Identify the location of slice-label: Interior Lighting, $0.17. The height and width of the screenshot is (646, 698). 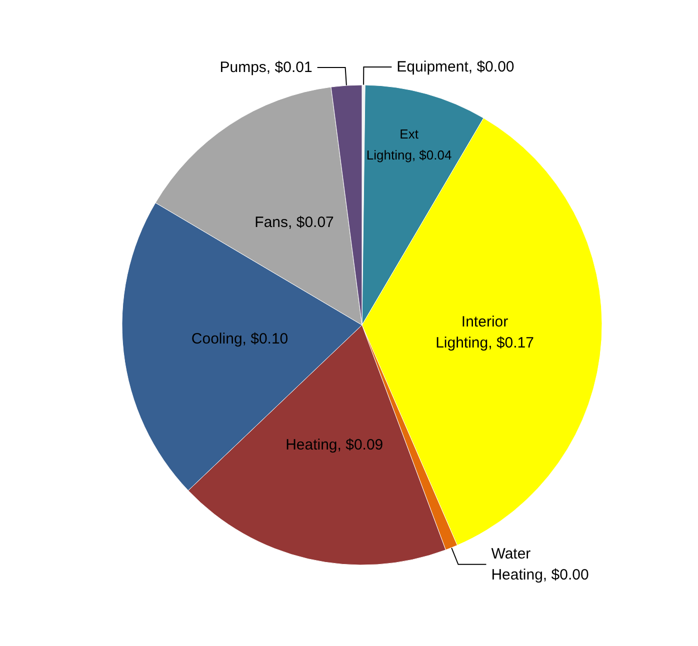
(485, 333).